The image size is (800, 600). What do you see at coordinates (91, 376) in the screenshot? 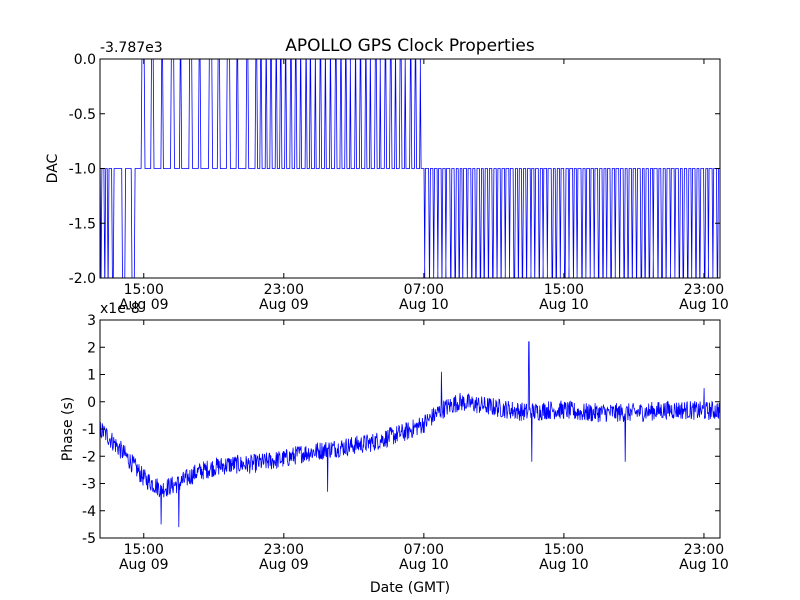
I see `y-tick-label: 1` at bounding box center [91, 376].